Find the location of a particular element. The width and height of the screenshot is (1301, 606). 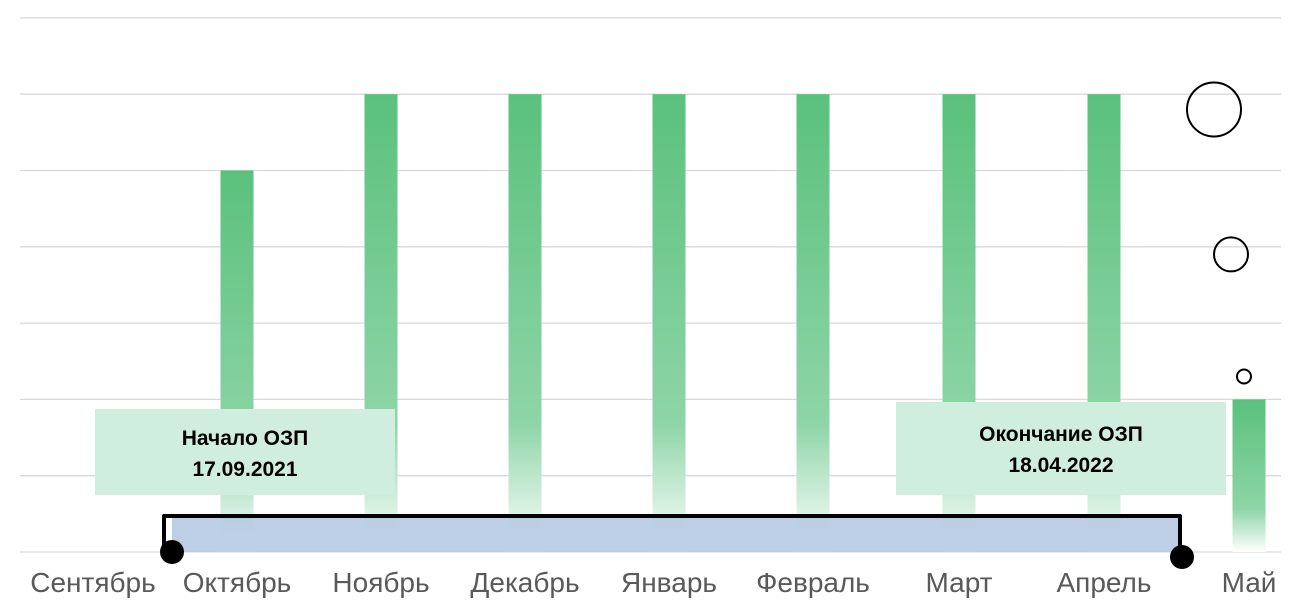

end-callout-box is located at coordinates (1061, 448).